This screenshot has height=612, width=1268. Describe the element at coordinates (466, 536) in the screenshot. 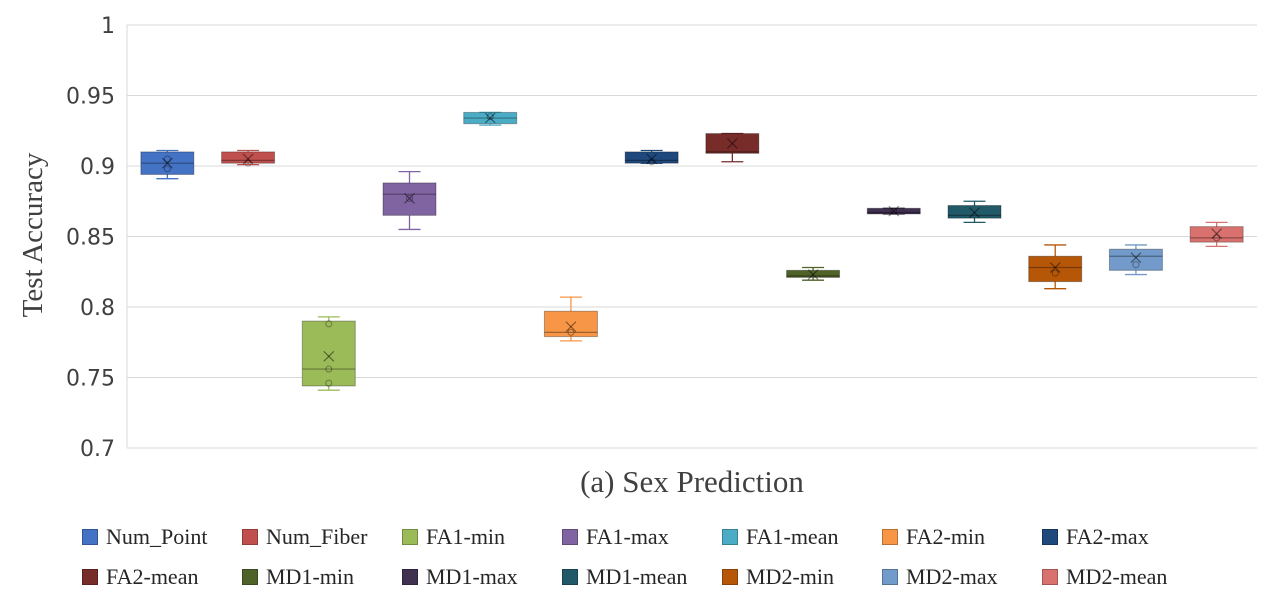

I see `legend-label: FA1-min` at that location.